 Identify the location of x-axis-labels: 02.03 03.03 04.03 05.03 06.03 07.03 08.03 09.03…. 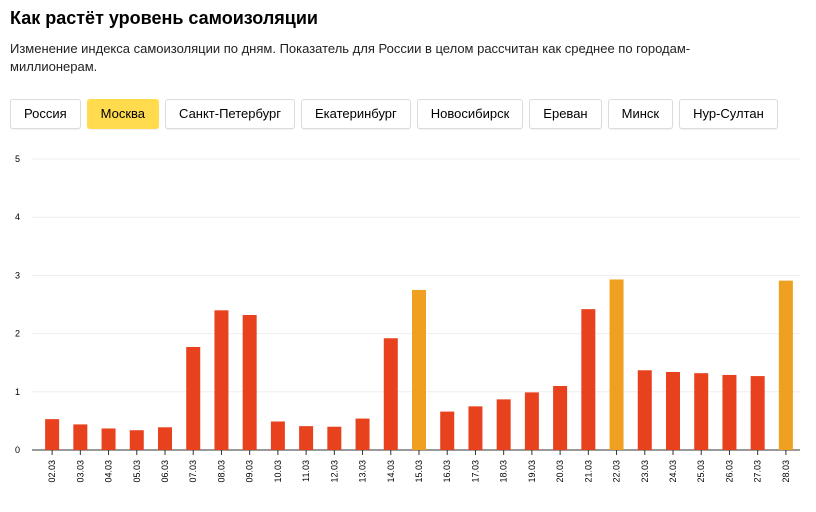
(419, 466).